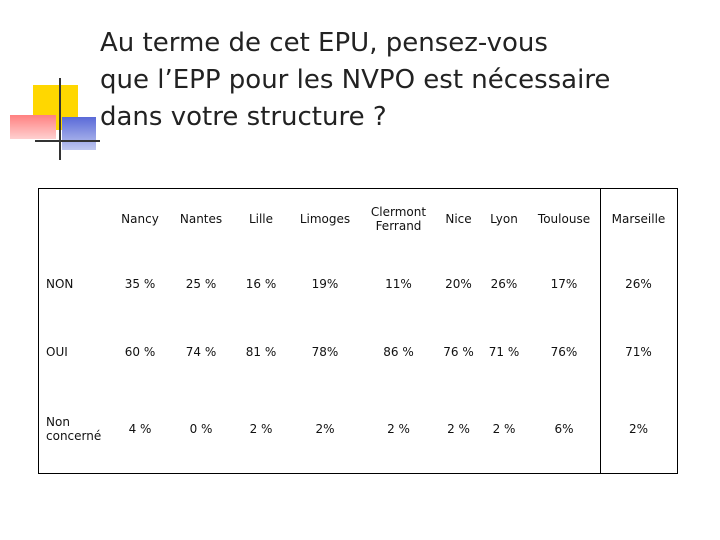 Image resolution: width=720 pixels, height=540 pixels. What do you see at coordinates (201, 284) in the screenshot?
I see `cell: 25 %` at bounding box center [201, 284].